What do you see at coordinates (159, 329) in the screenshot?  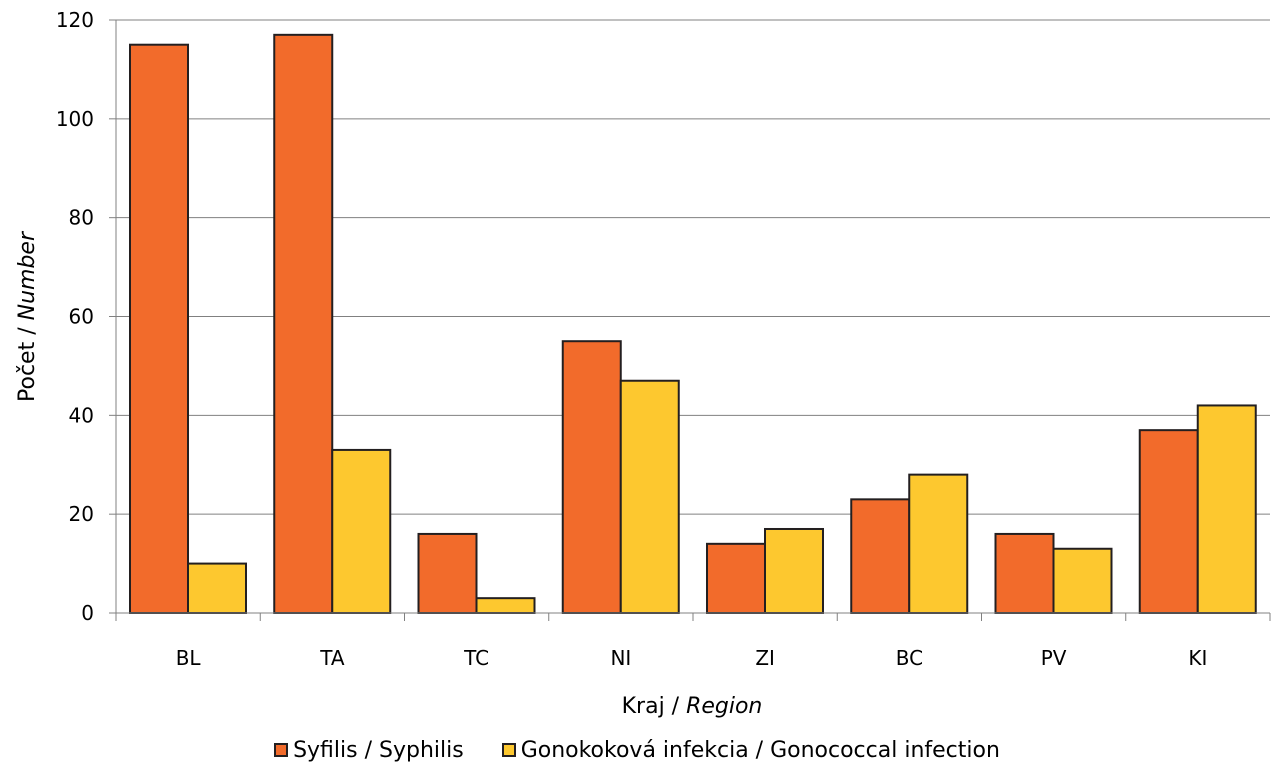 I see `bar-syphilis-bl` at bounding box center [159, 329].